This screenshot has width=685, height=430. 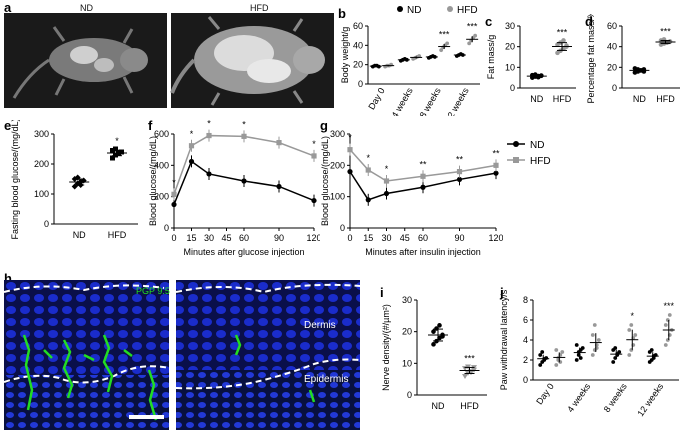 I want to click on x-tick-label: 15, so click(x=191, y=238).